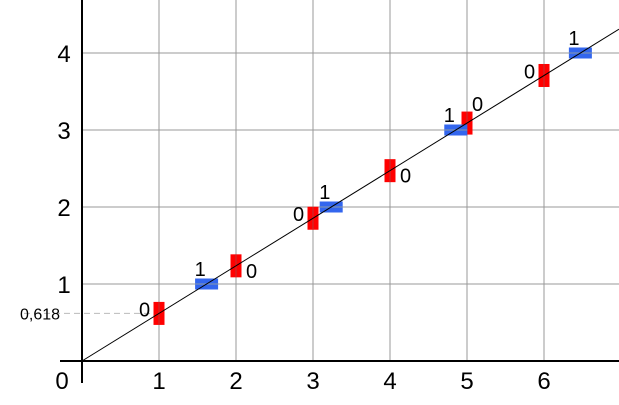  What do you see at coordinates (389, 381) in the screenshot?
I see `x-tick-label: 4` at bounding box center [389, 381].